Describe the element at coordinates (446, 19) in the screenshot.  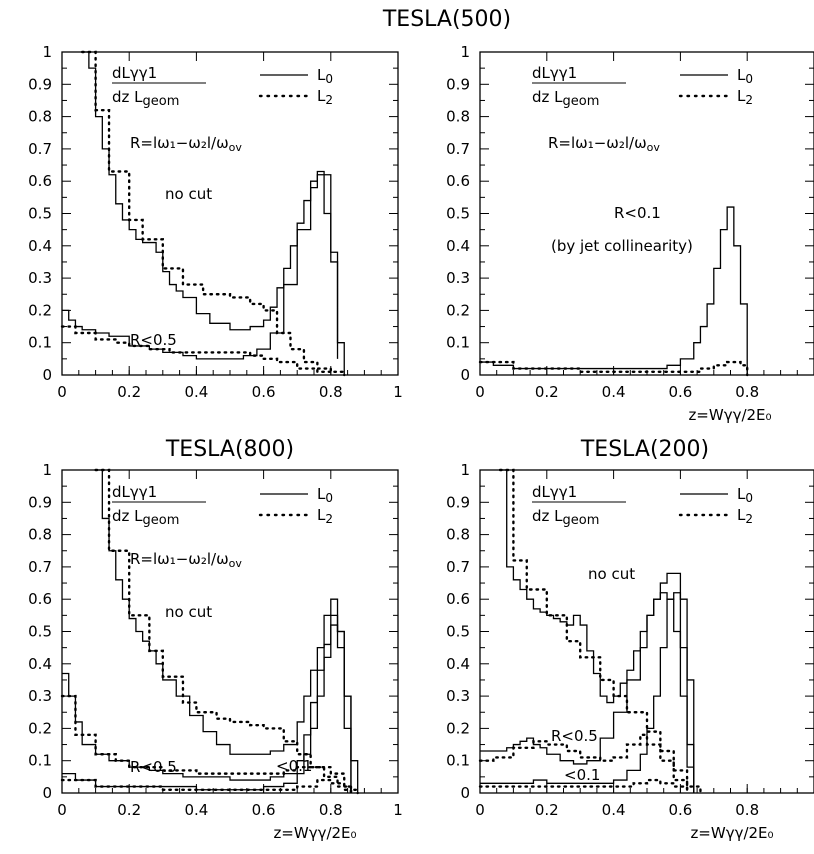
I see `panel-title: TESLA(500)` at that location.